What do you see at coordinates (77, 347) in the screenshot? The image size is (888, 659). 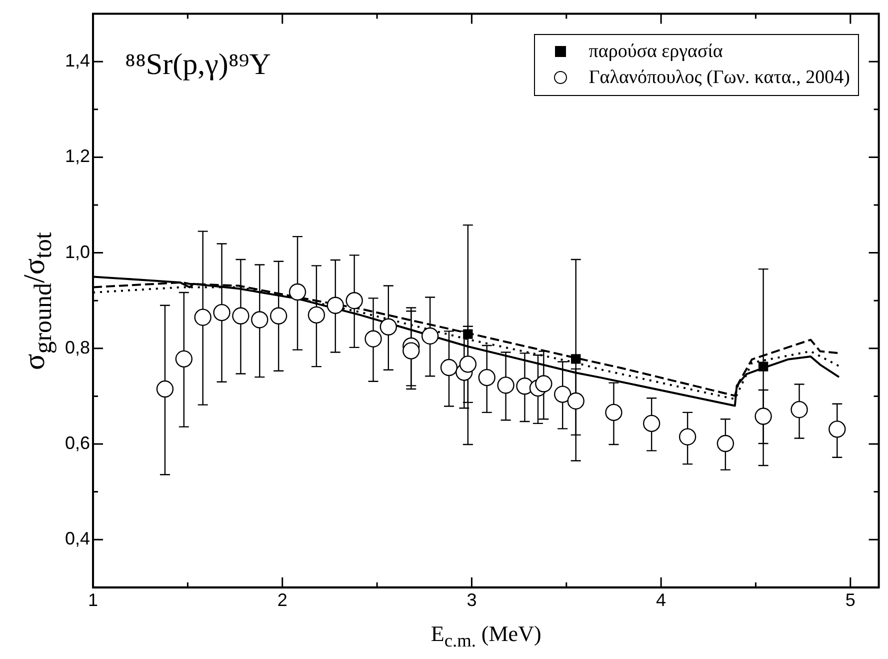 I see `y-tick-label: 0,8` at bounding box center [77, 347].